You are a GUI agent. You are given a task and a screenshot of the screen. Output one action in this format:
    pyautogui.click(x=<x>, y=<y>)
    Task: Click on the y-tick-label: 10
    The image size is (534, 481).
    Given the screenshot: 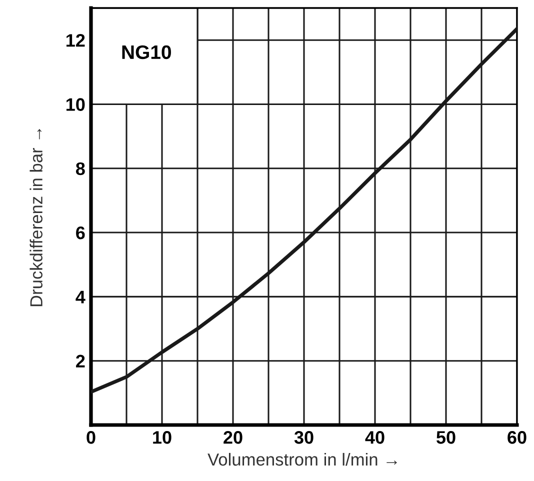 What is the action you would take?
    pyautogui.click(x=75, y=104)
    